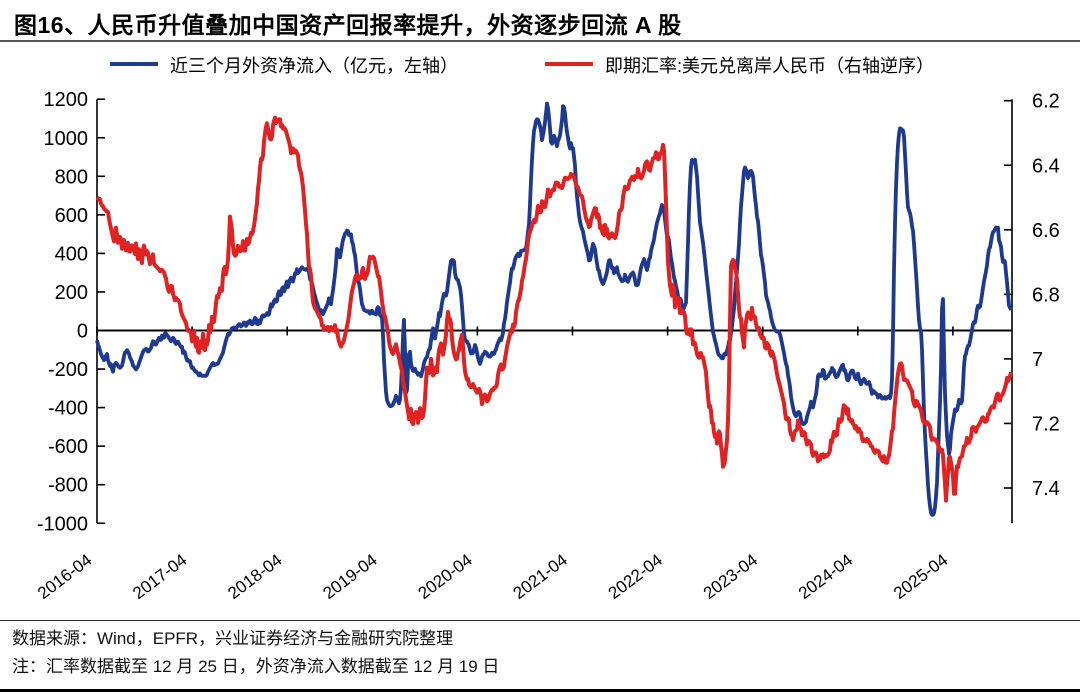  What do you see at coordinates (68, 409) in the screenshot?
I see `svg-text: -400` at bounding box center [68, 409].